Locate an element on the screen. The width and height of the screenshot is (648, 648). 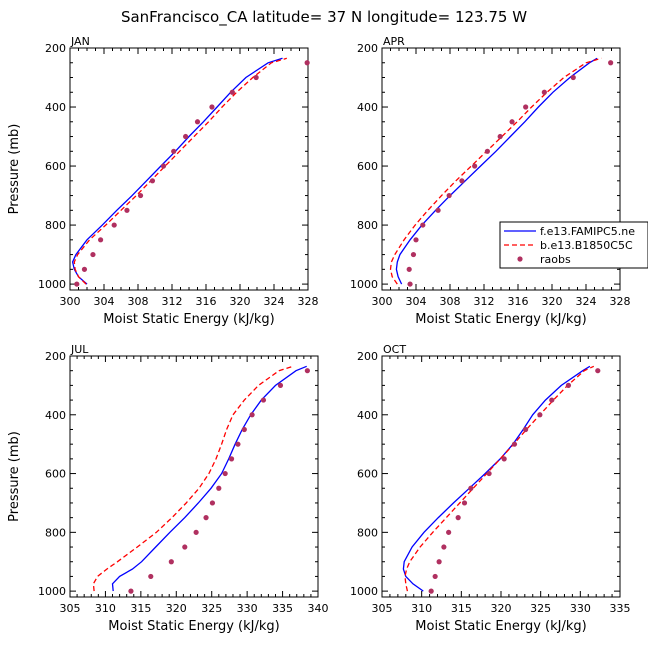
x-tick-label: 310 is located at coordinates (105, 608).